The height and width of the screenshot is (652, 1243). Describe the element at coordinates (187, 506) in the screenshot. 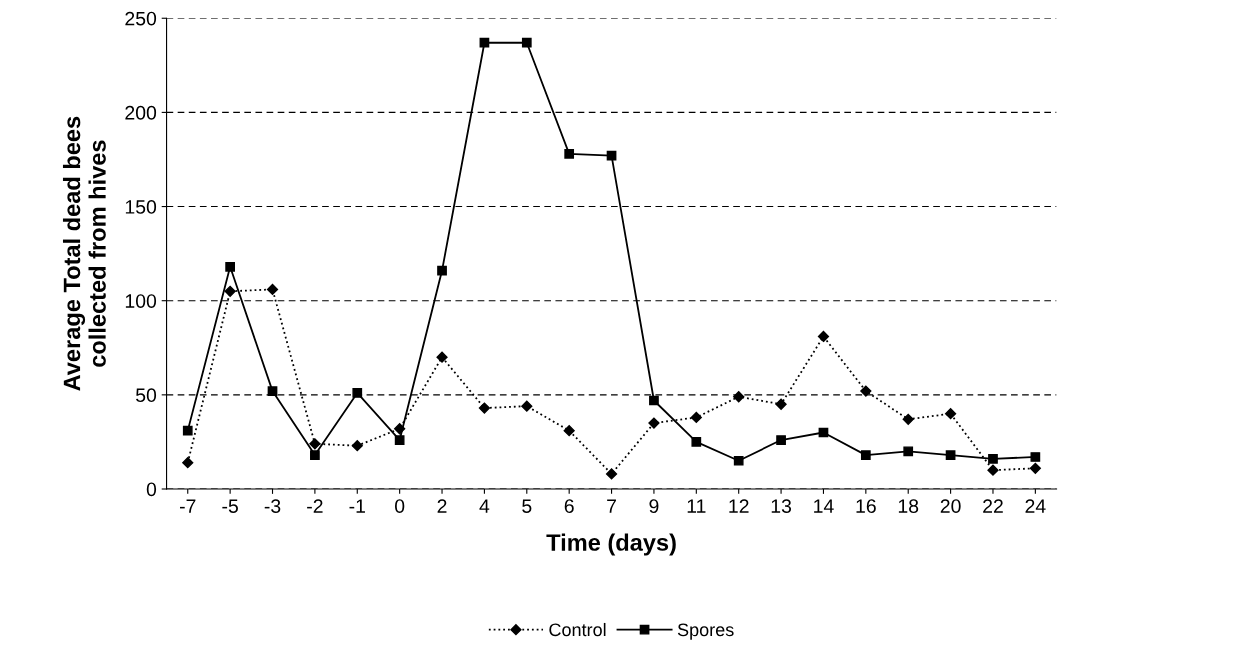

I see `x-tick-label: -7` at that location.